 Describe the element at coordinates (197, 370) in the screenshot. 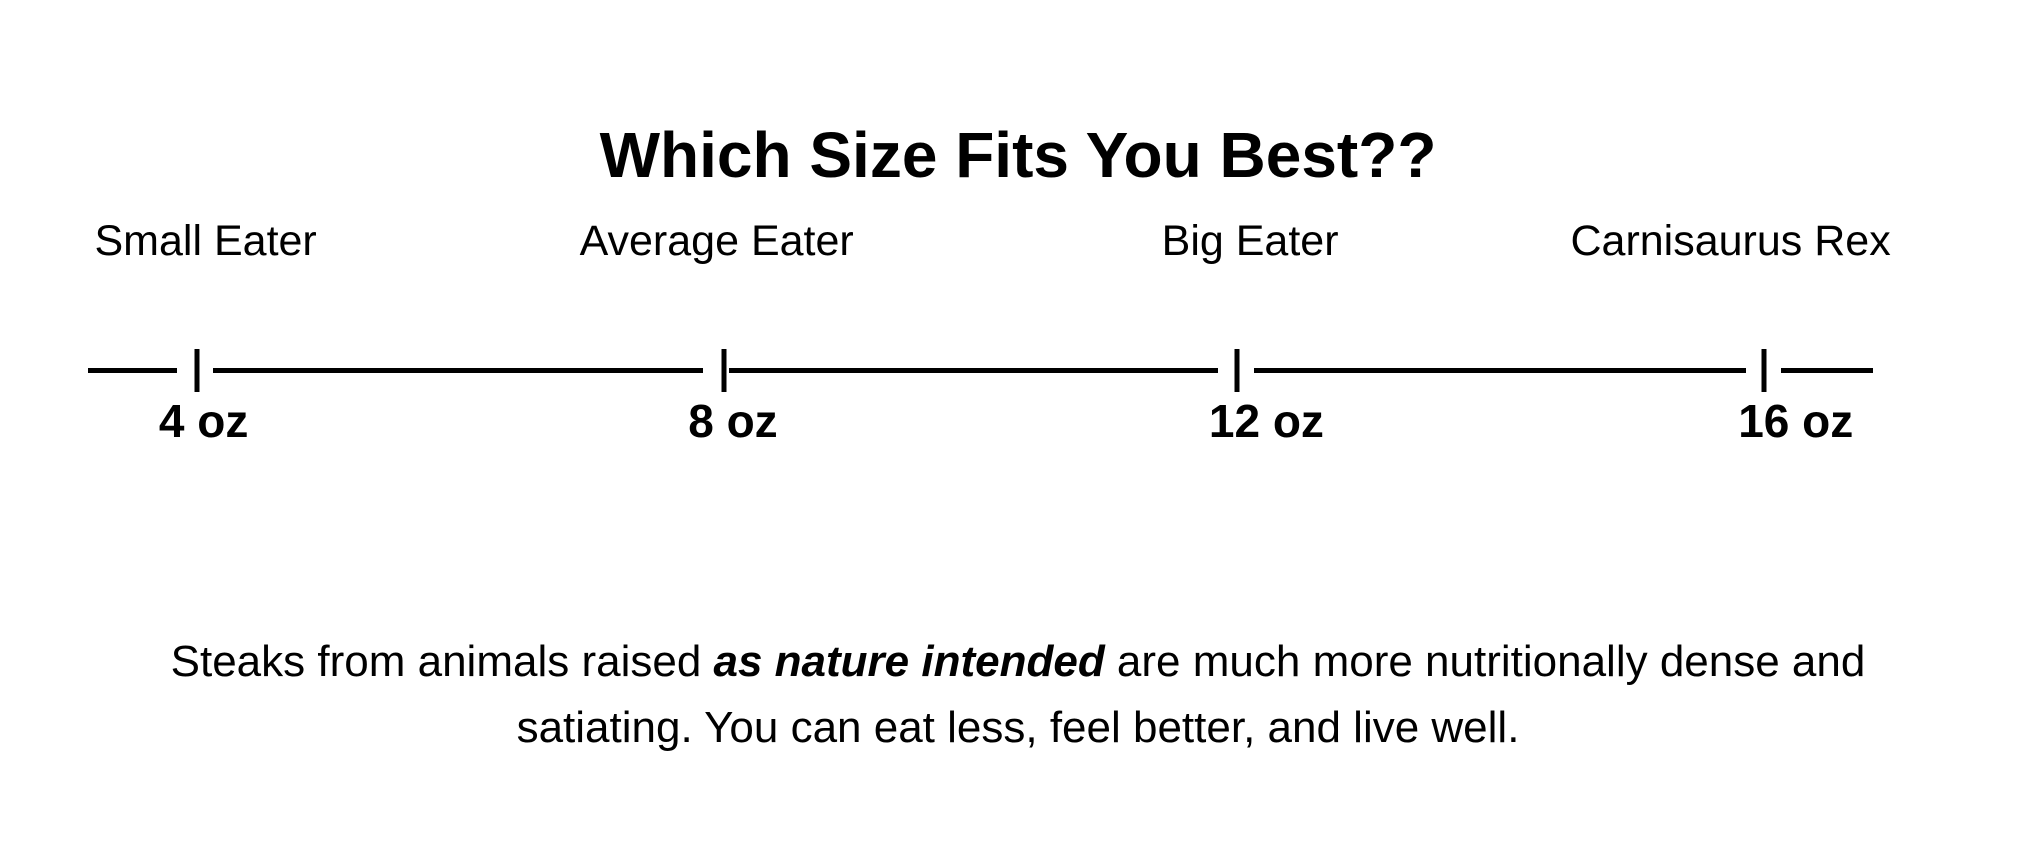

I see `scale-tick-4oz` at that location.